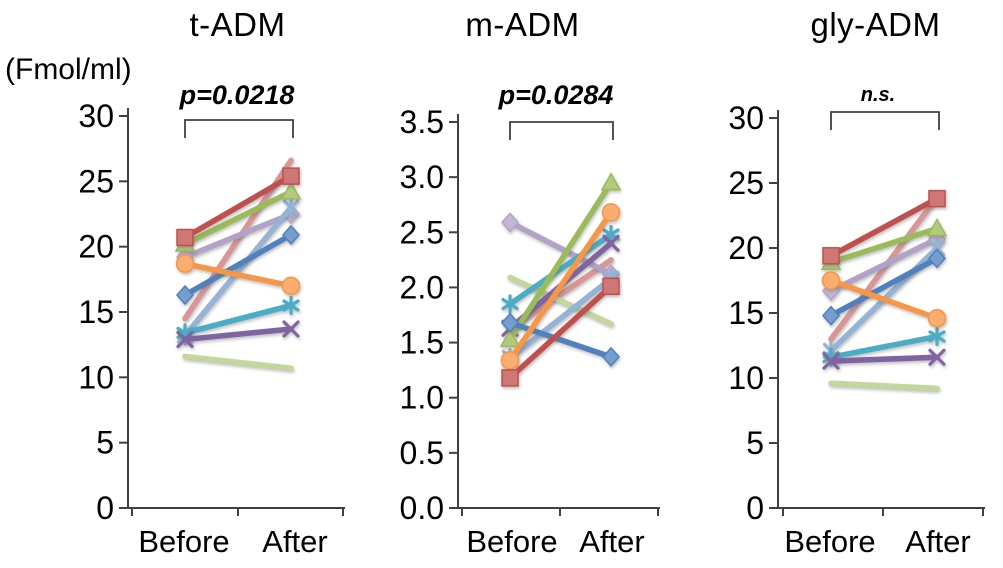 The image size is (1003, 568). Describe the element at coordinates (237, 95) in the screenshot. I see `p-value-label-t-adm: p=0.0218` at that location.